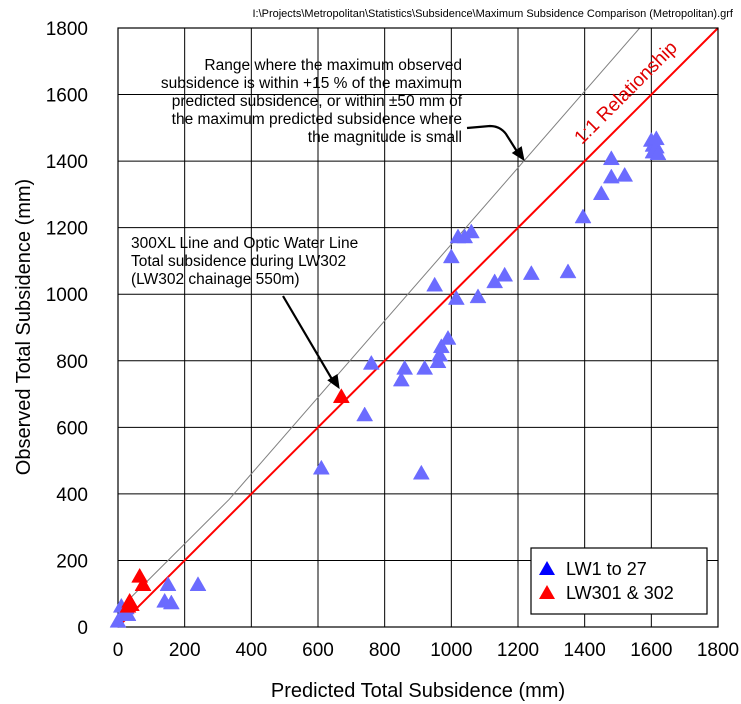  What do you see at coordinates (385, 137) in the screenshot?
I see `range-text-line-5: the magnitude is small` at bounding box center [385, 137].